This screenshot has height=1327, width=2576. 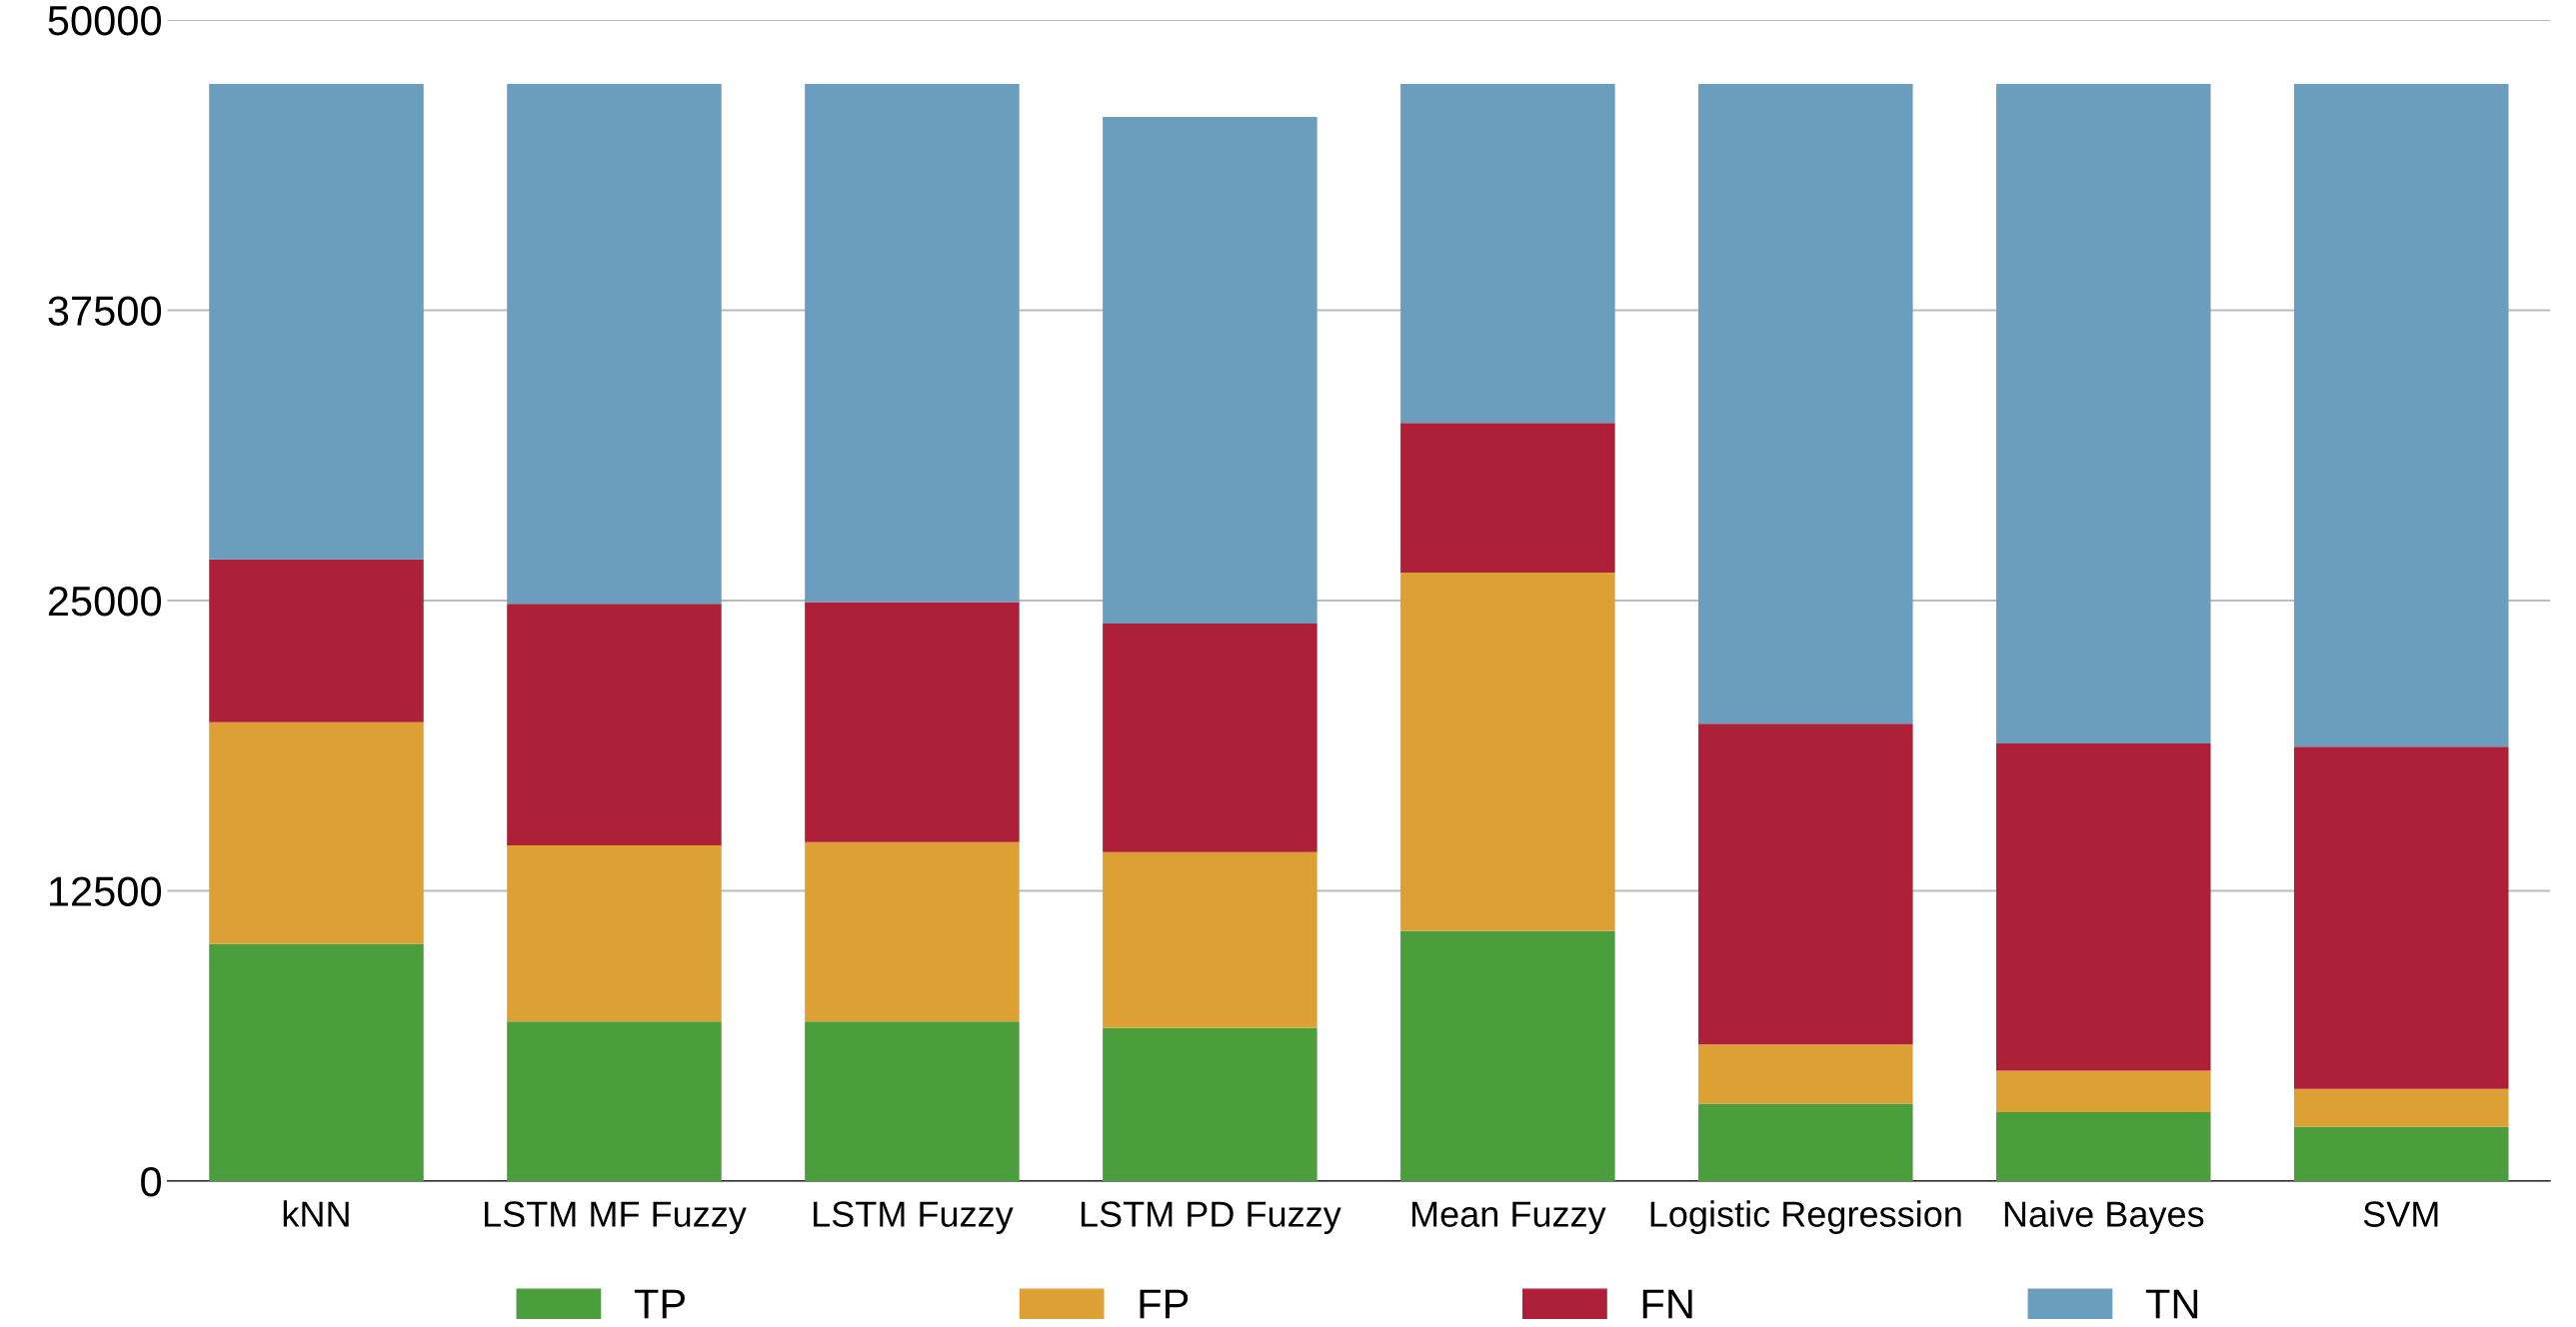 What do you see at coordinates (105, 311) in the screenshot?
I see `y-tick-label: 37500` at bounding box center [105, 311].